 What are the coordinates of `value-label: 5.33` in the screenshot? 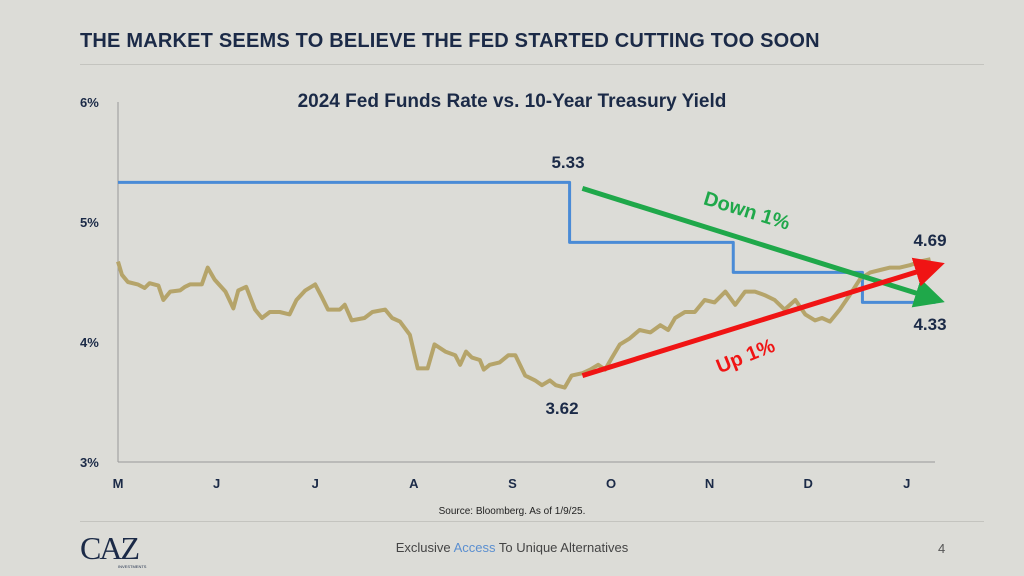 It's located at (567, 162).